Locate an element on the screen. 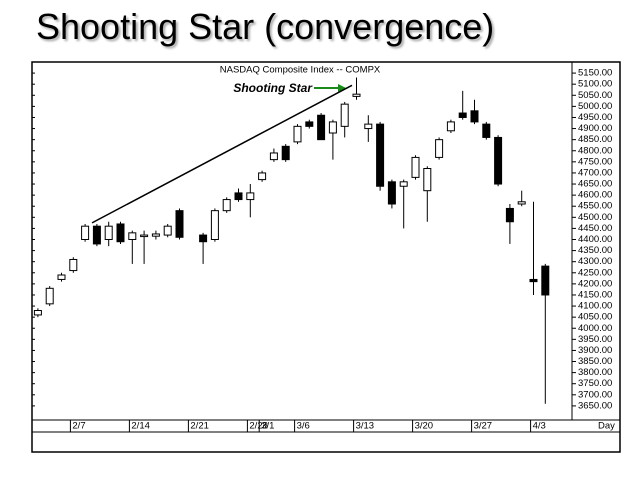 Image resolution: width=638 pixels, height=479 pixels. y-tick-label: 3850.00 is located at coordinates (595, 361).